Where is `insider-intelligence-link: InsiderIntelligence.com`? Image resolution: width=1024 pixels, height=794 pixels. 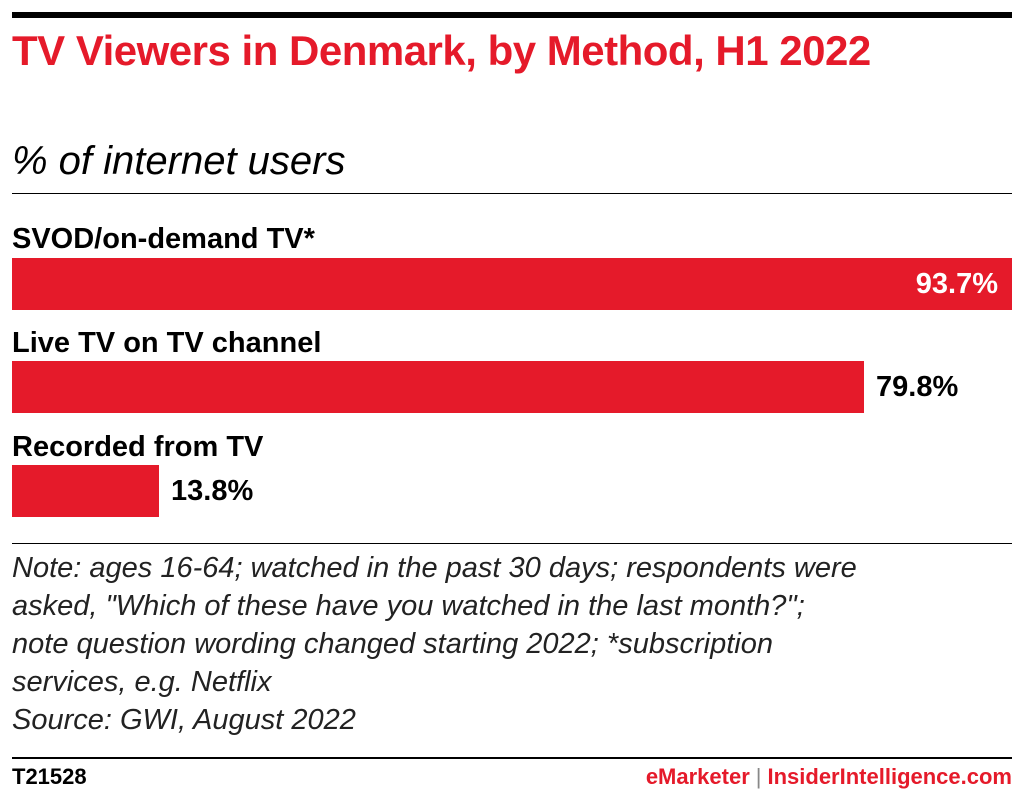 insider-intelligence-link: InsiderIntelligence.com is located at coordinates (889, 776).